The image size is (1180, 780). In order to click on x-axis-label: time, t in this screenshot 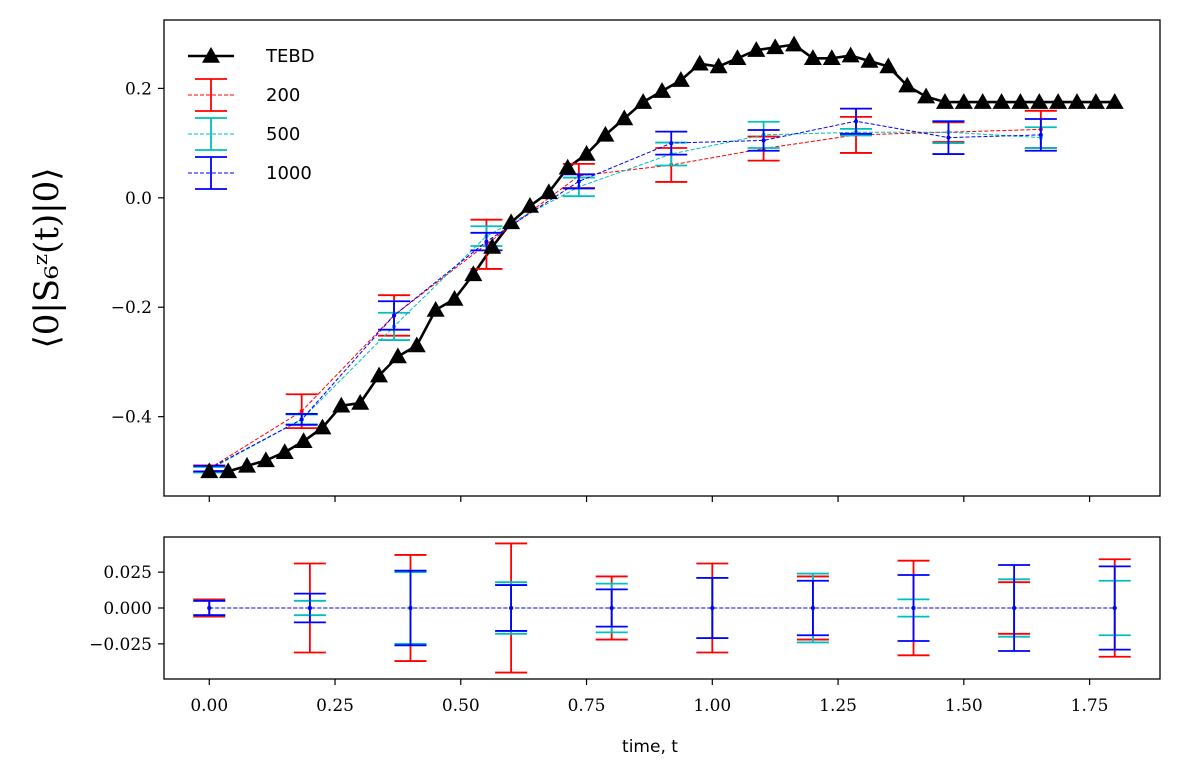, I will do `click(650, 747)`.